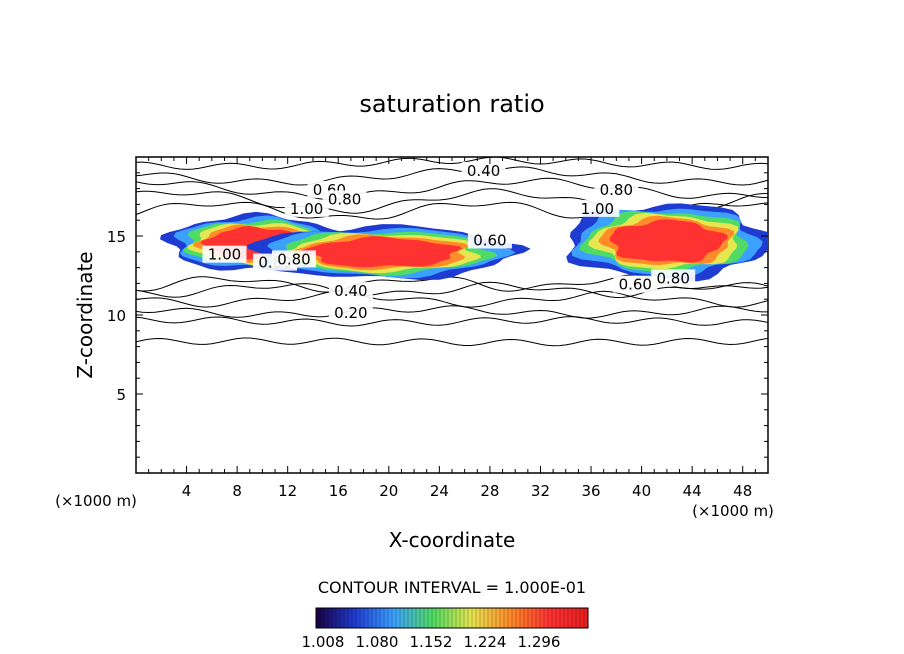  I want to click on x-tick-label: 28, so click(489, 491).